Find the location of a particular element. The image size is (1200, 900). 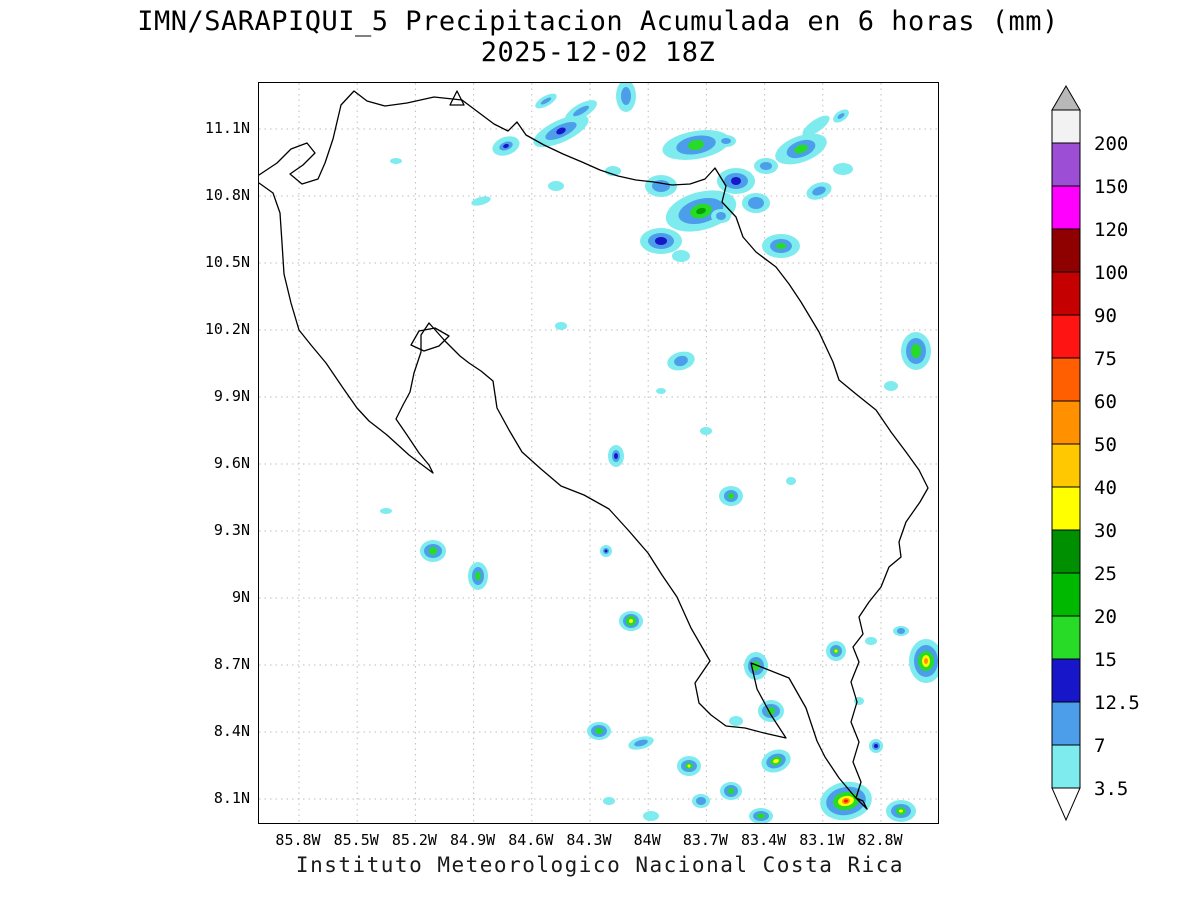

colorbar-tick-label: 60 is located at coordinates (1105, 402).